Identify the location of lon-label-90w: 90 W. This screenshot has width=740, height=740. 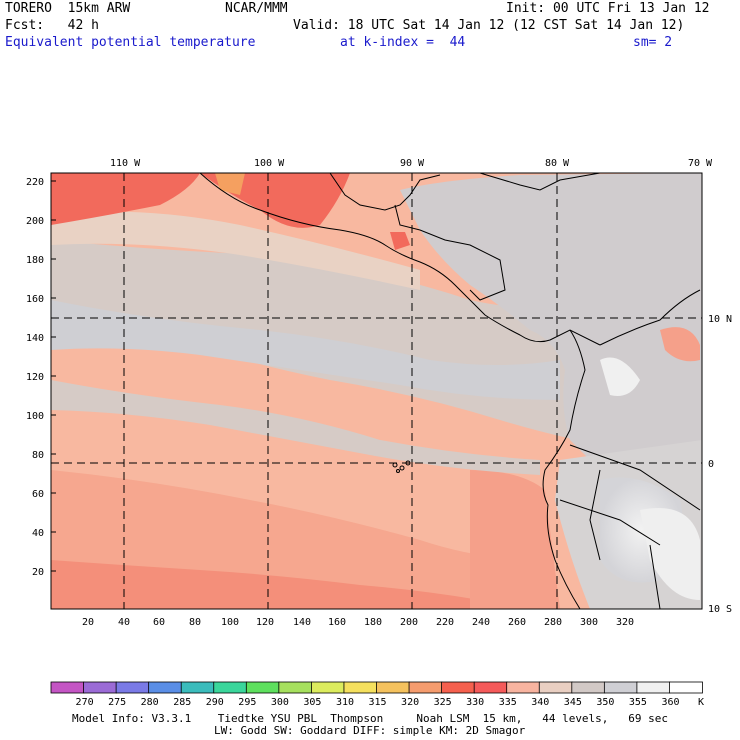
(412, 163).